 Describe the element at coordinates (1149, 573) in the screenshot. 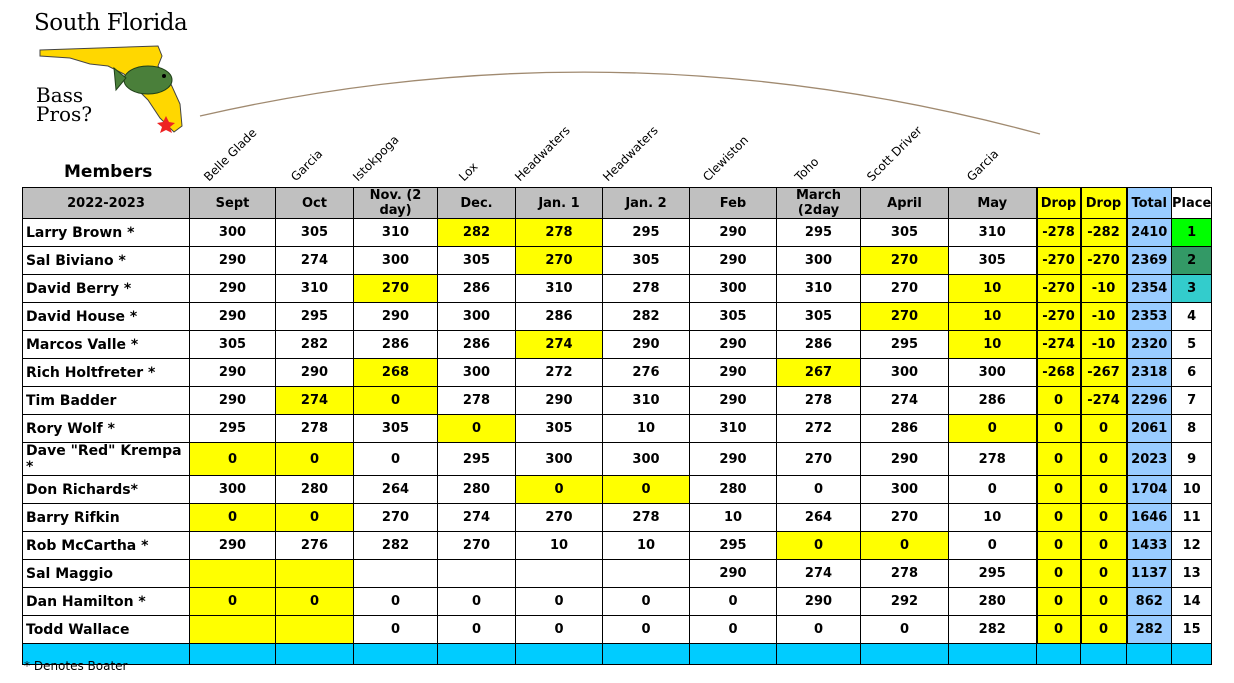

I see `total-cell: 1137` at that location.